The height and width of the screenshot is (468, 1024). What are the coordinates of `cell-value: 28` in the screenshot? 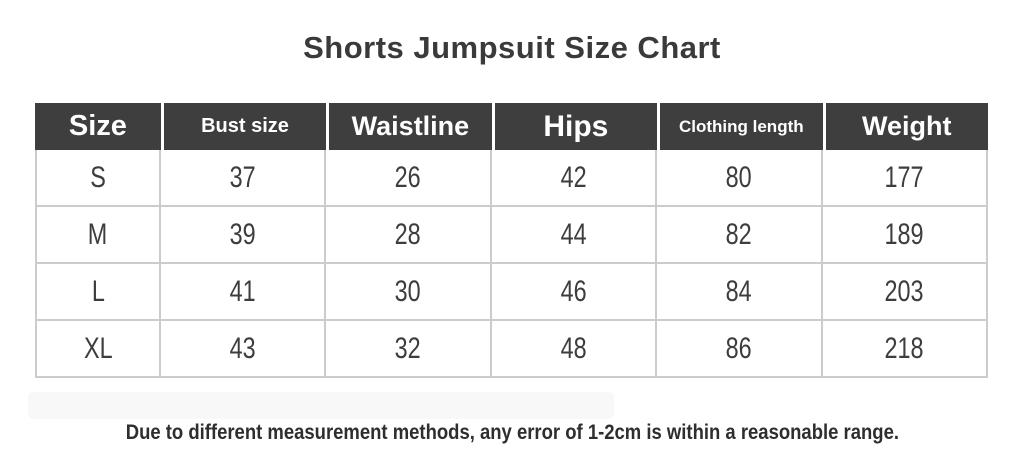 It's located at (407, 234).